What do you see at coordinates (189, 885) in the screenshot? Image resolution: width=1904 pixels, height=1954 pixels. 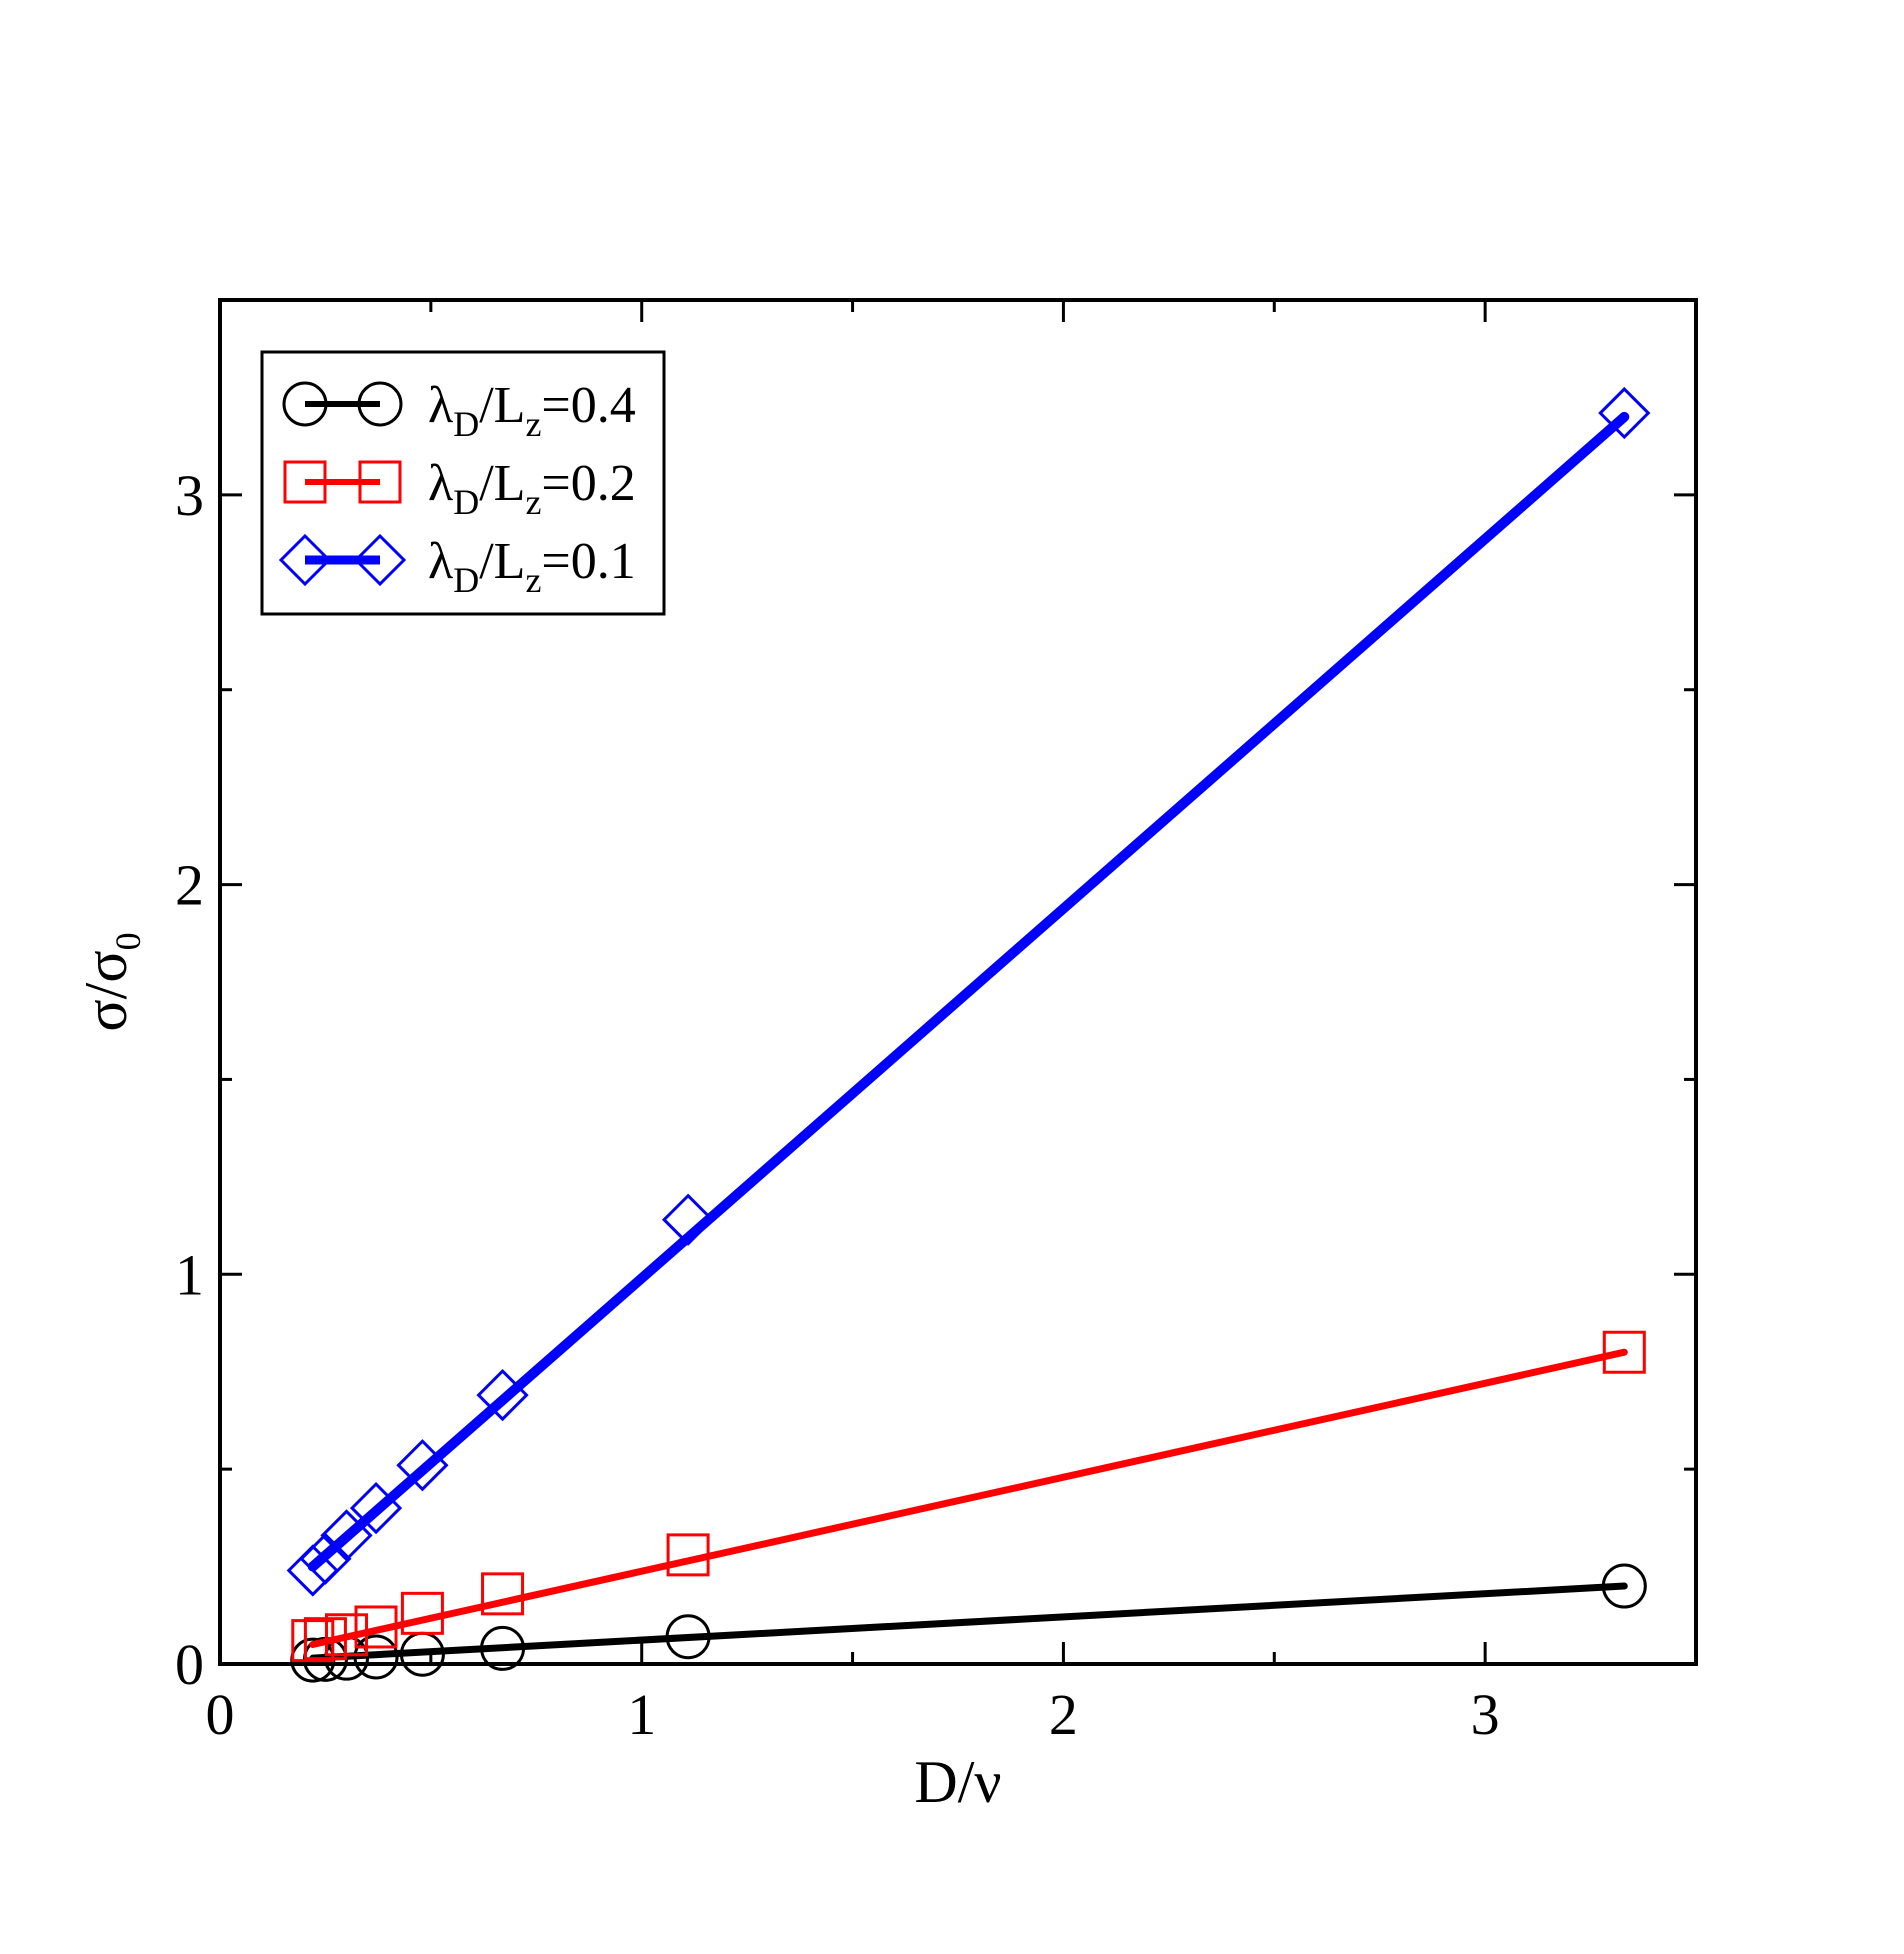 I see `y-tick-label: 2` at bounding box center [189, 885].